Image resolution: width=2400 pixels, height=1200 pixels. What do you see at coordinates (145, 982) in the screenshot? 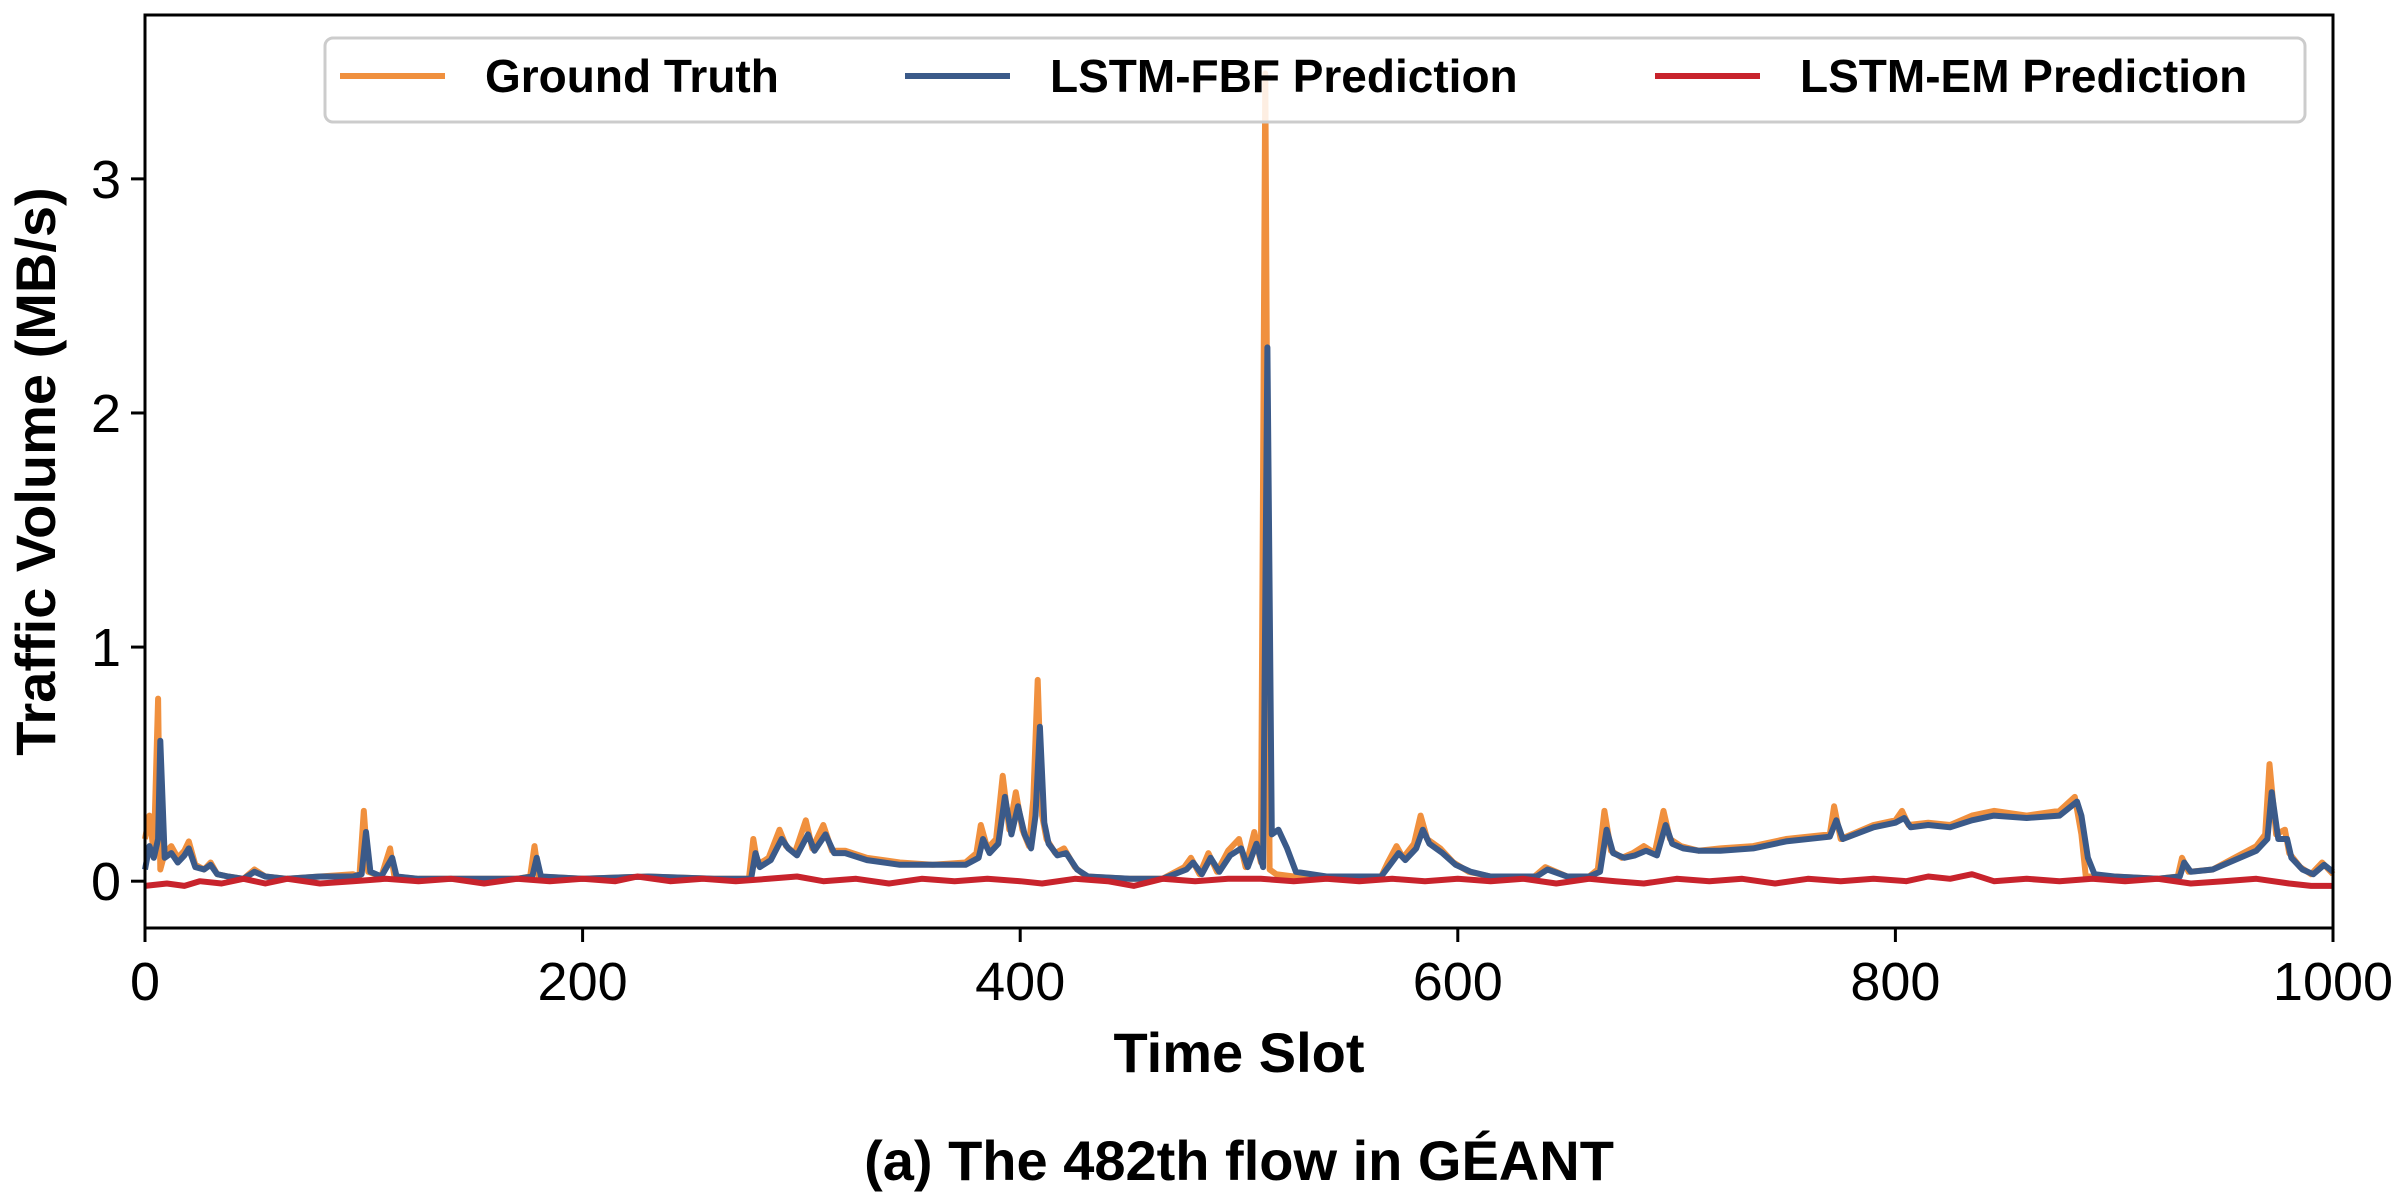
I see `x-tick-label: 0` at bounding box center [145, 982].